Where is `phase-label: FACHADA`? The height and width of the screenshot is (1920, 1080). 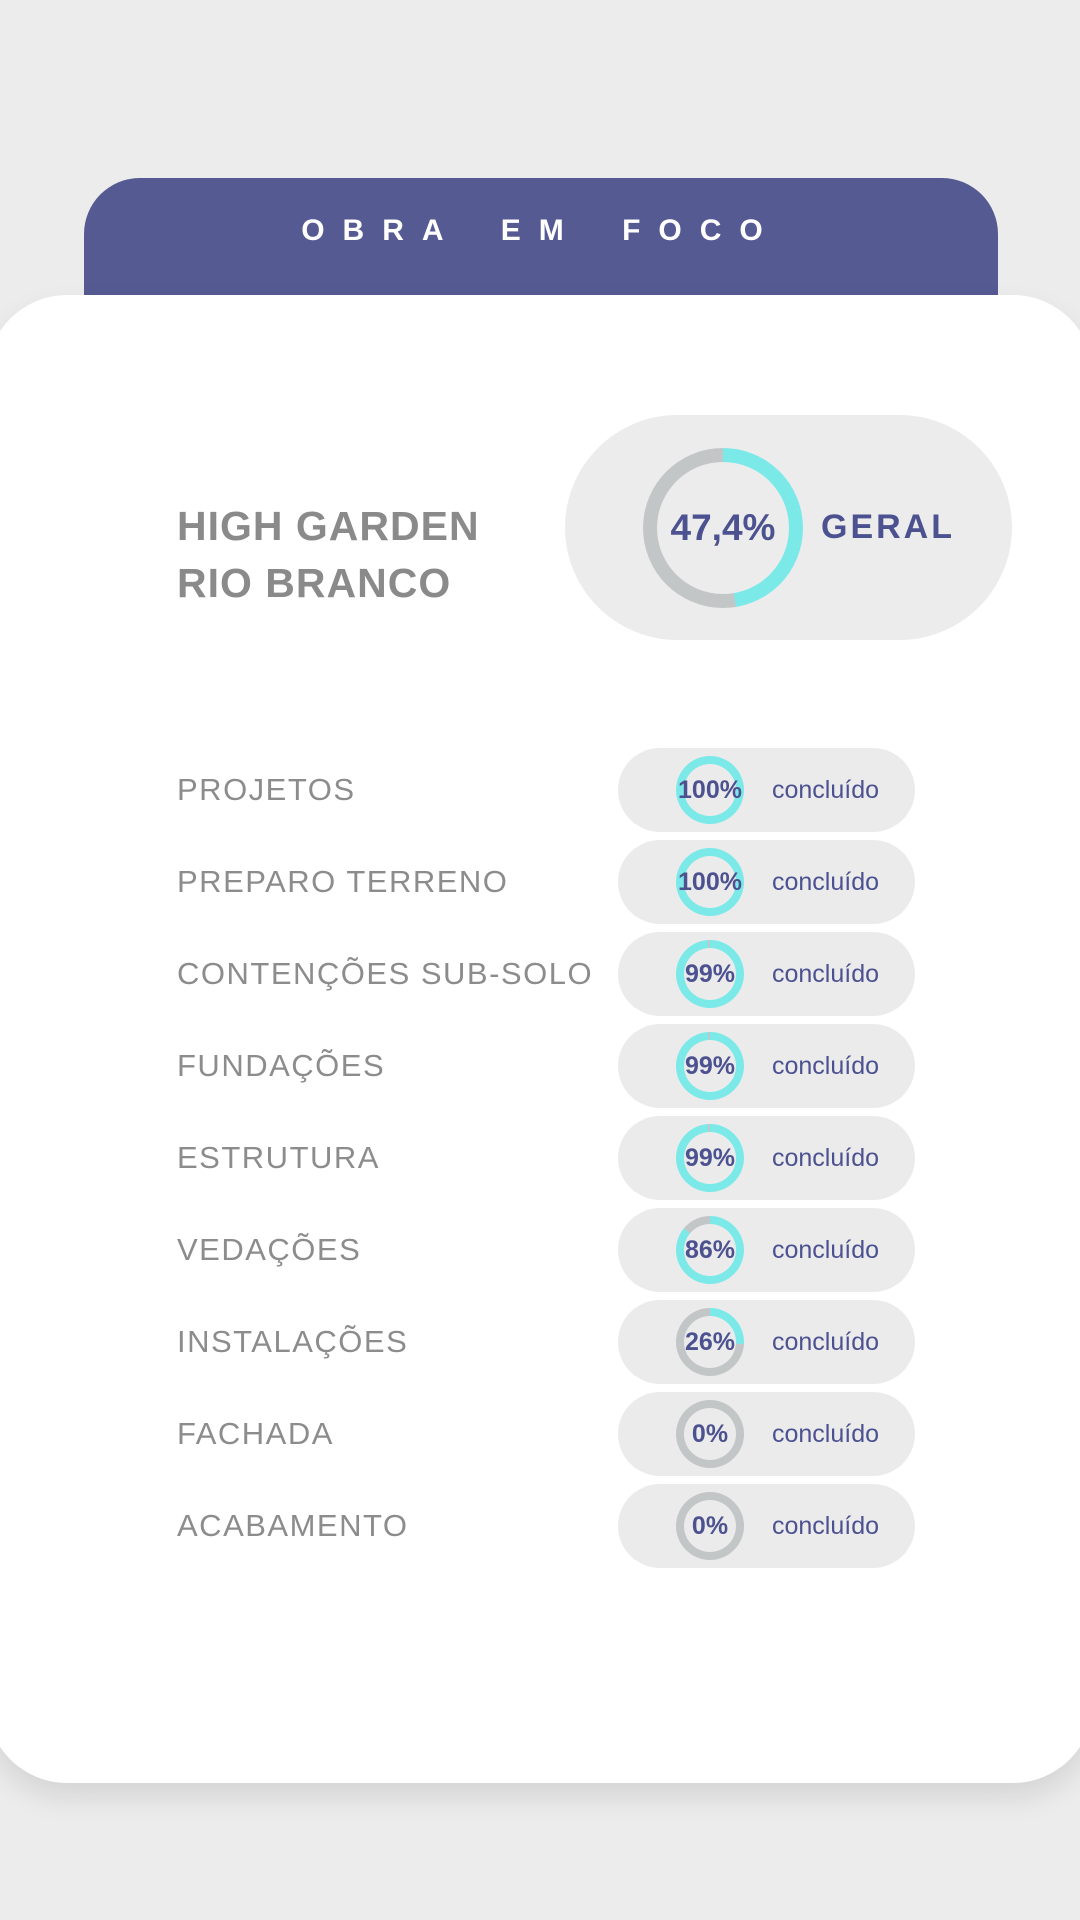
phase-label: FACHADA is located at coordinates (255, 1433).